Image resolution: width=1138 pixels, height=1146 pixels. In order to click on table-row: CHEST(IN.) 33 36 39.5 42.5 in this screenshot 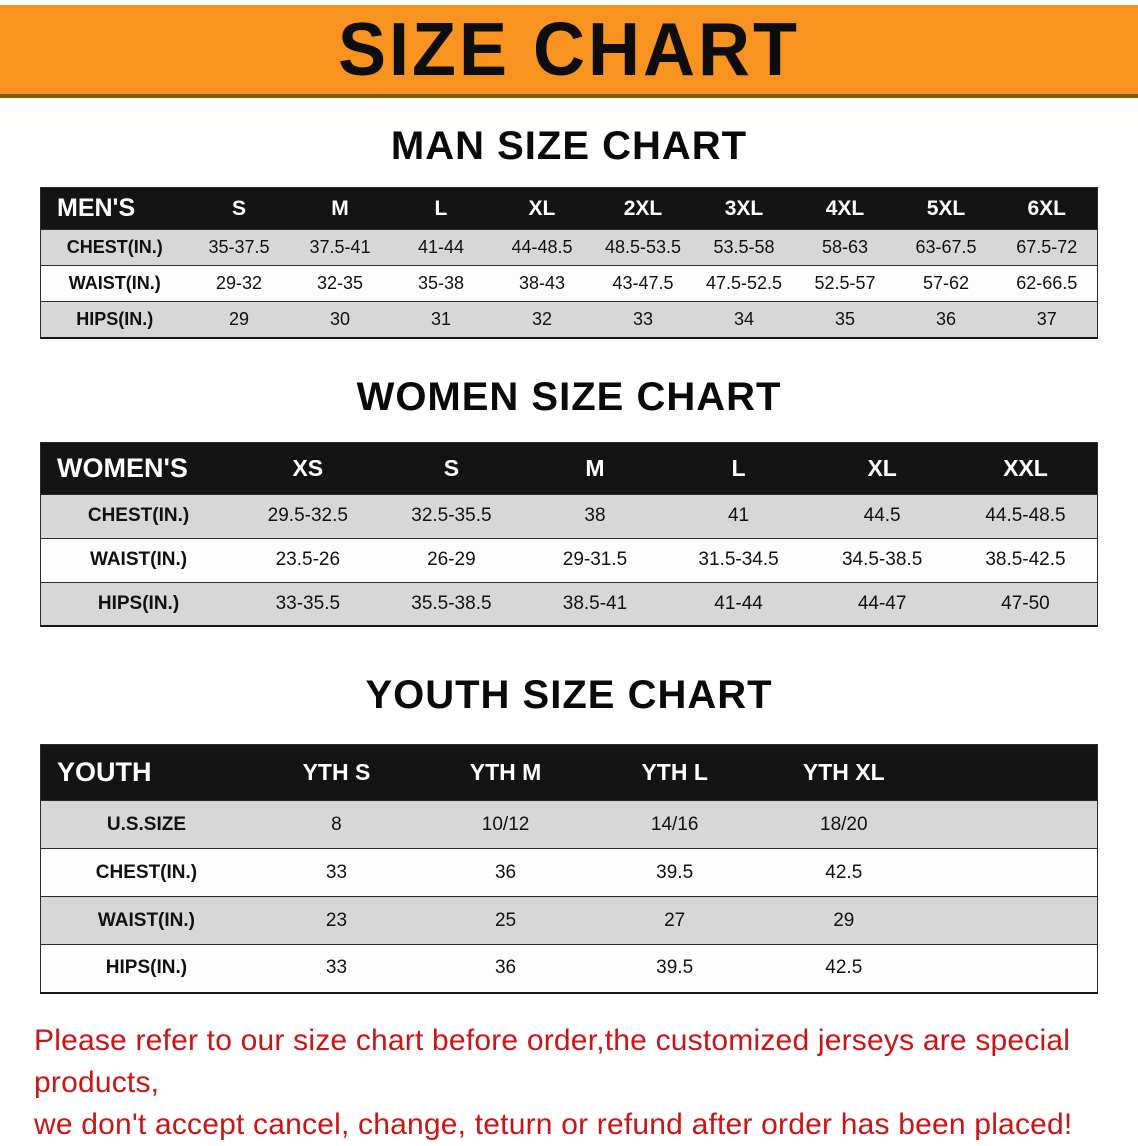, I will do `click(569, 872)`.